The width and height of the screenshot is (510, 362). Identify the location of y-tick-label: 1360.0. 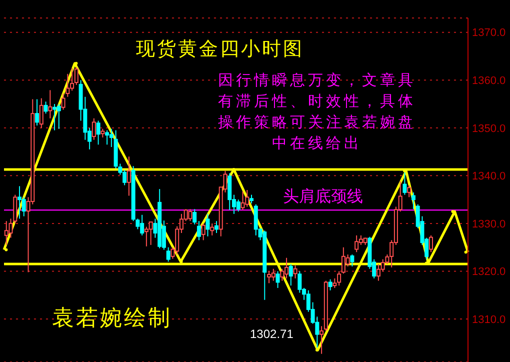
(489, 81).